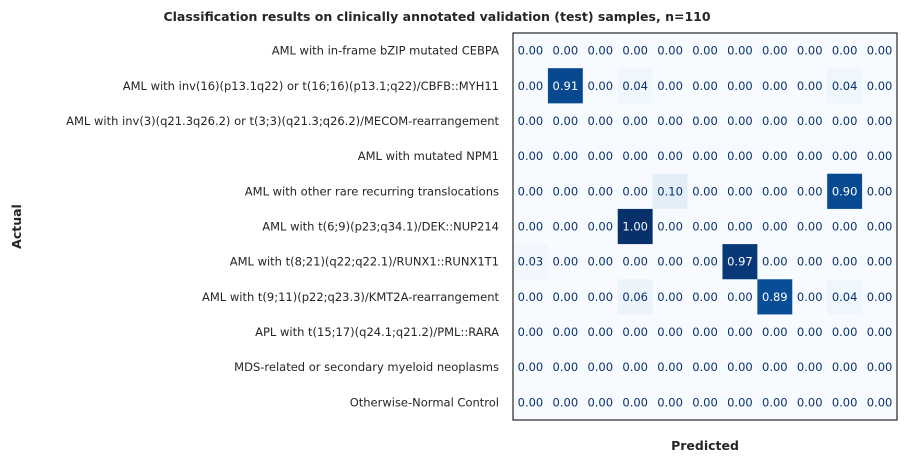 The height and width of the screenshot is (462, 907). What do you see at coordinates (531, 262) in the screenshot?
I see `cell-value-label: 0.03` at bounding box center [531, 262].